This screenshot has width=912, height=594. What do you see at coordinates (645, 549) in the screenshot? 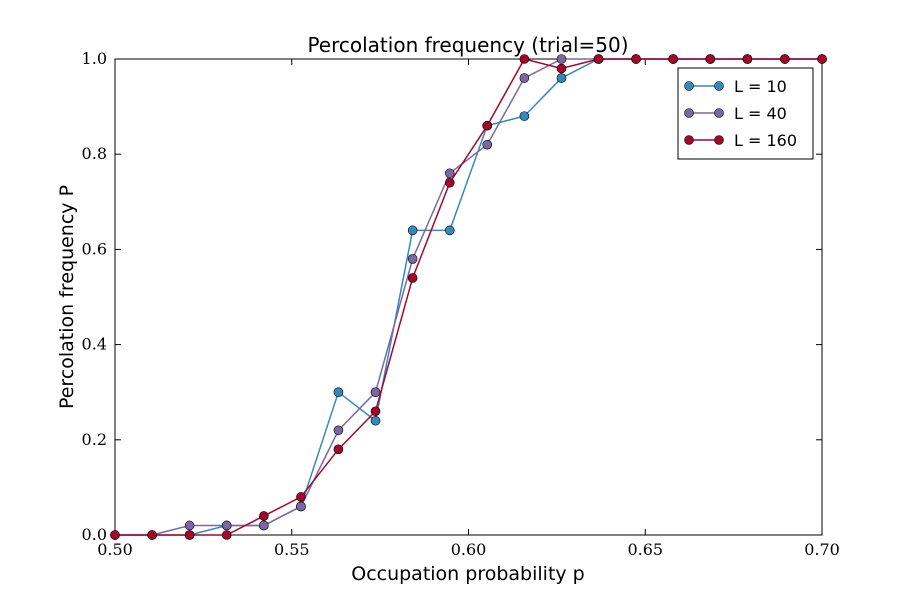
I see `x-tick-label: 0.65` at bounding box center [645, 549].